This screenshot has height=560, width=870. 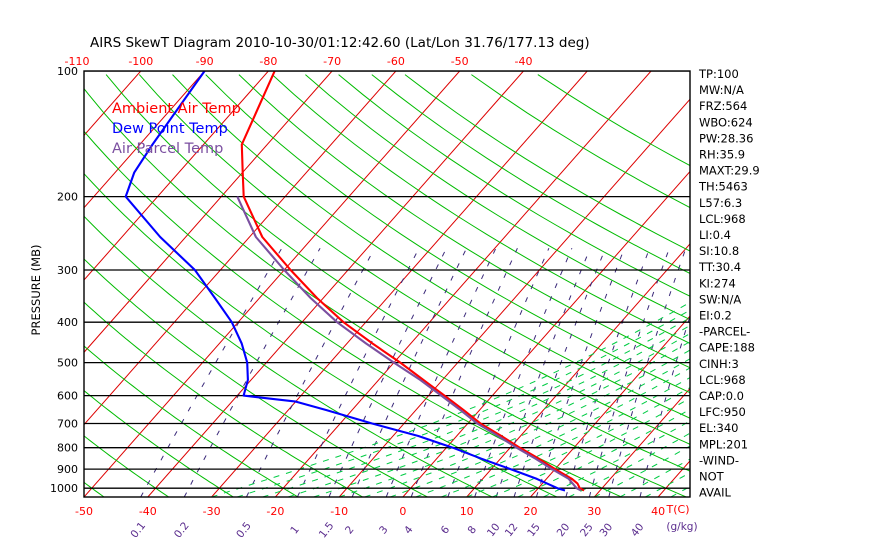 I want to click on stat-line: MAXT:29.9, so click(x=729, y=171).